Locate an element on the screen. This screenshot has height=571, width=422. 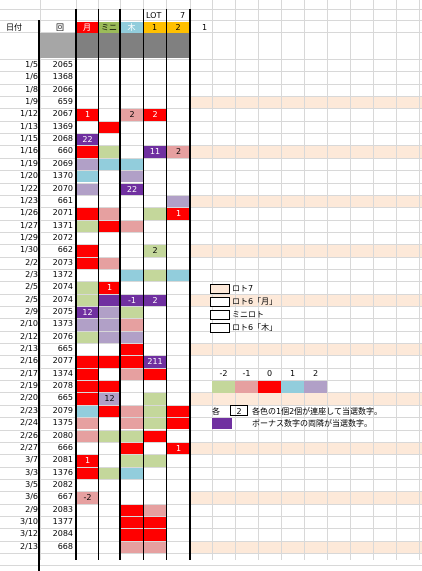
number-cell: 12 is located at coordinates (87, 313).